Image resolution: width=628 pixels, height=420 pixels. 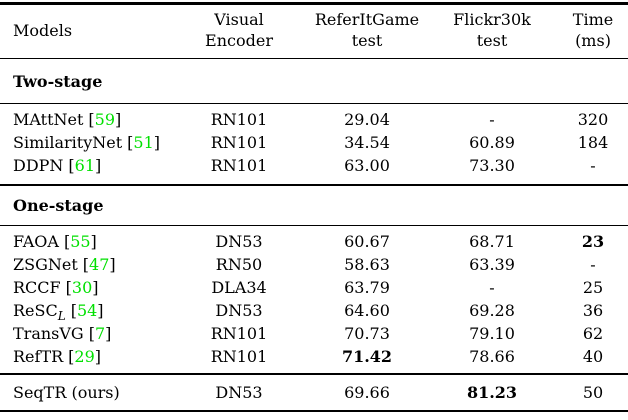 I want to click on citation: [29], so click(x=84, y=356).